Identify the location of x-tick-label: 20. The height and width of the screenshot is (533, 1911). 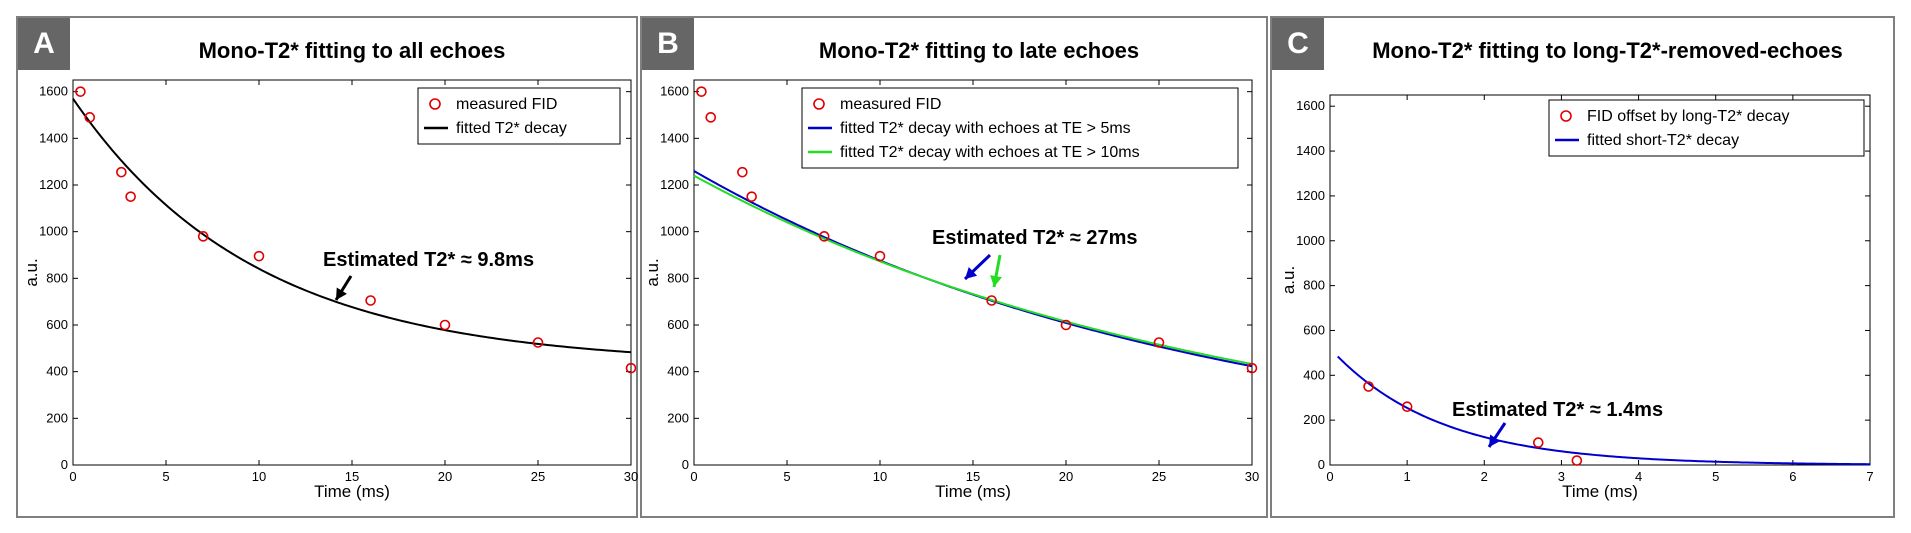
(445, 476).